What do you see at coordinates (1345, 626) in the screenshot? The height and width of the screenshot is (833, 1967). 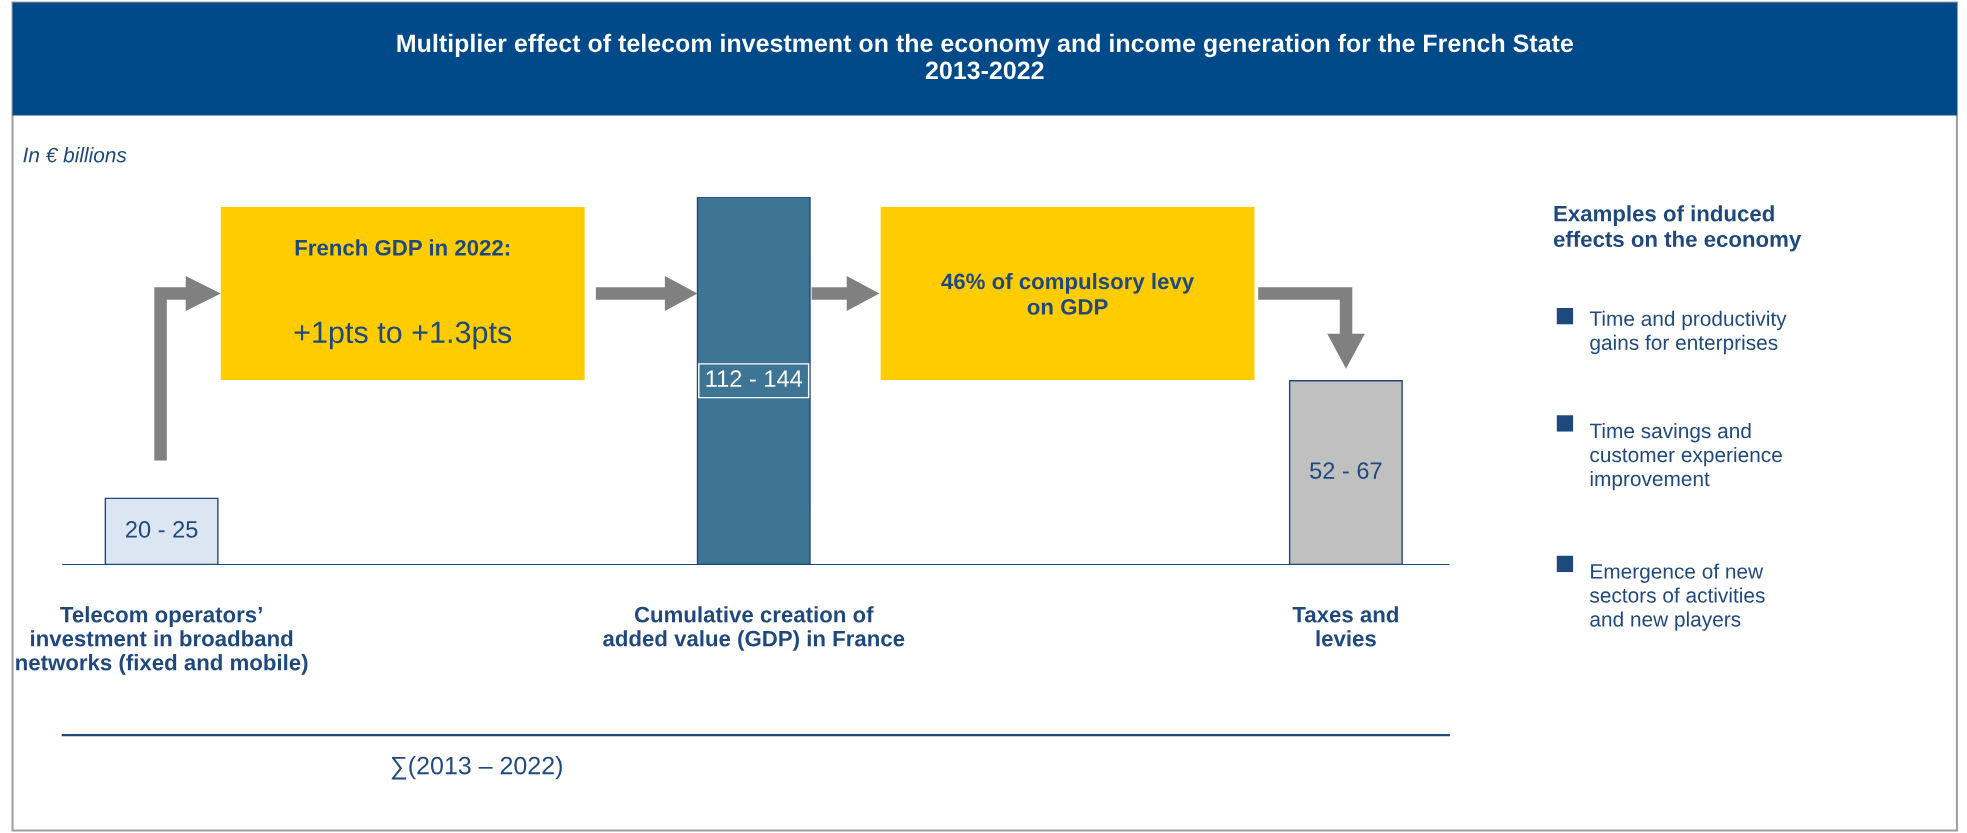 I see `x-tick-label: Taxes and levies` at bounding box center [1345, 626].